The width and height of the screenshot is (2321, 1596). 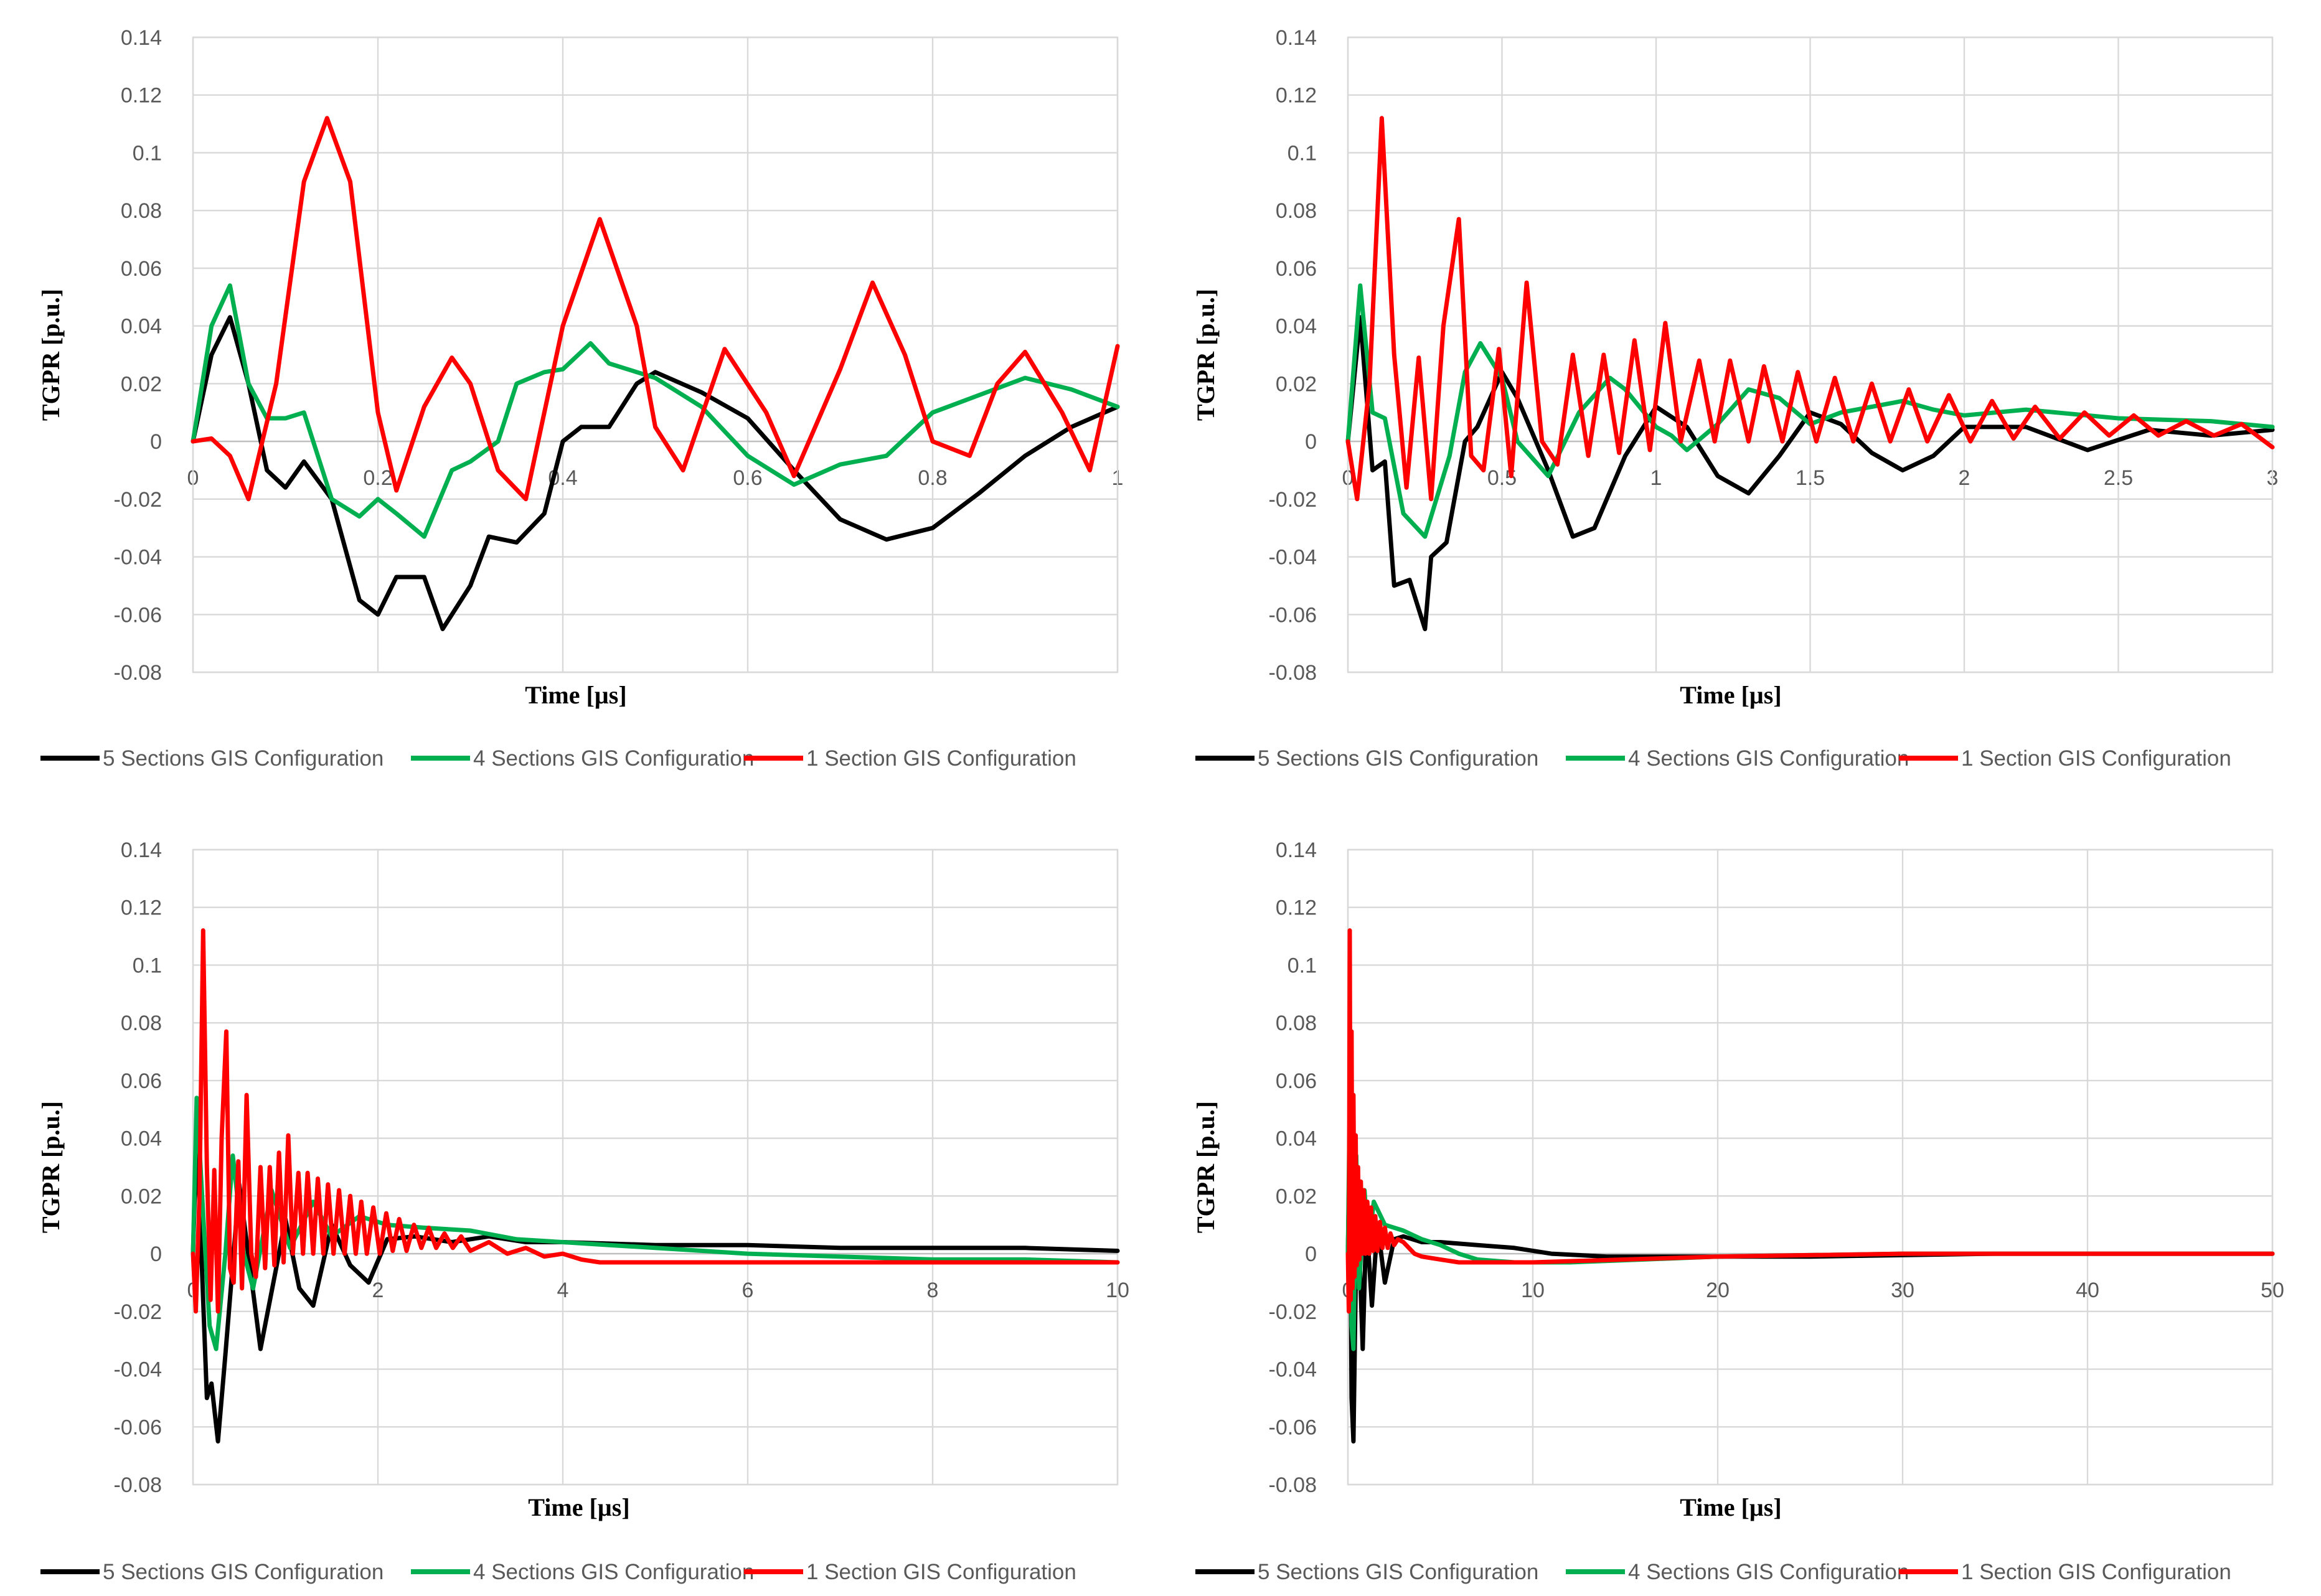 What do you see at coordinates (2087, 1290) in the screenshot?
I see `x-tick-label: 40` at bounding box center [2087, 1290].